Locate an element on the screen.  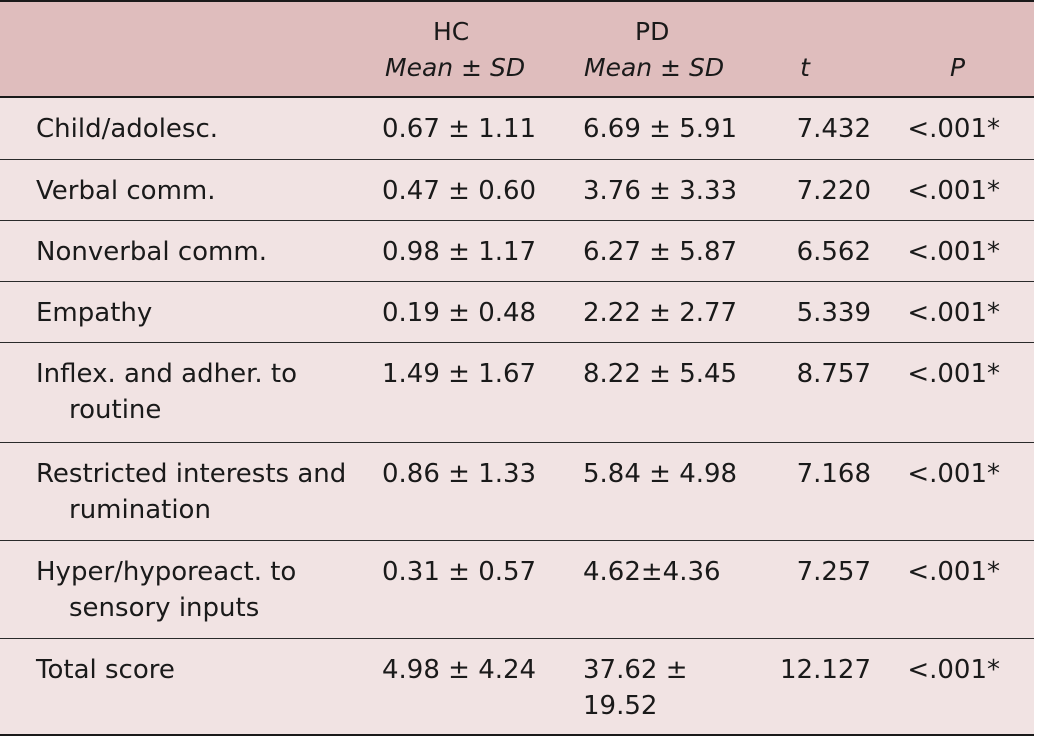
cell-t: 7.168 is located at coordinates (820, 491).